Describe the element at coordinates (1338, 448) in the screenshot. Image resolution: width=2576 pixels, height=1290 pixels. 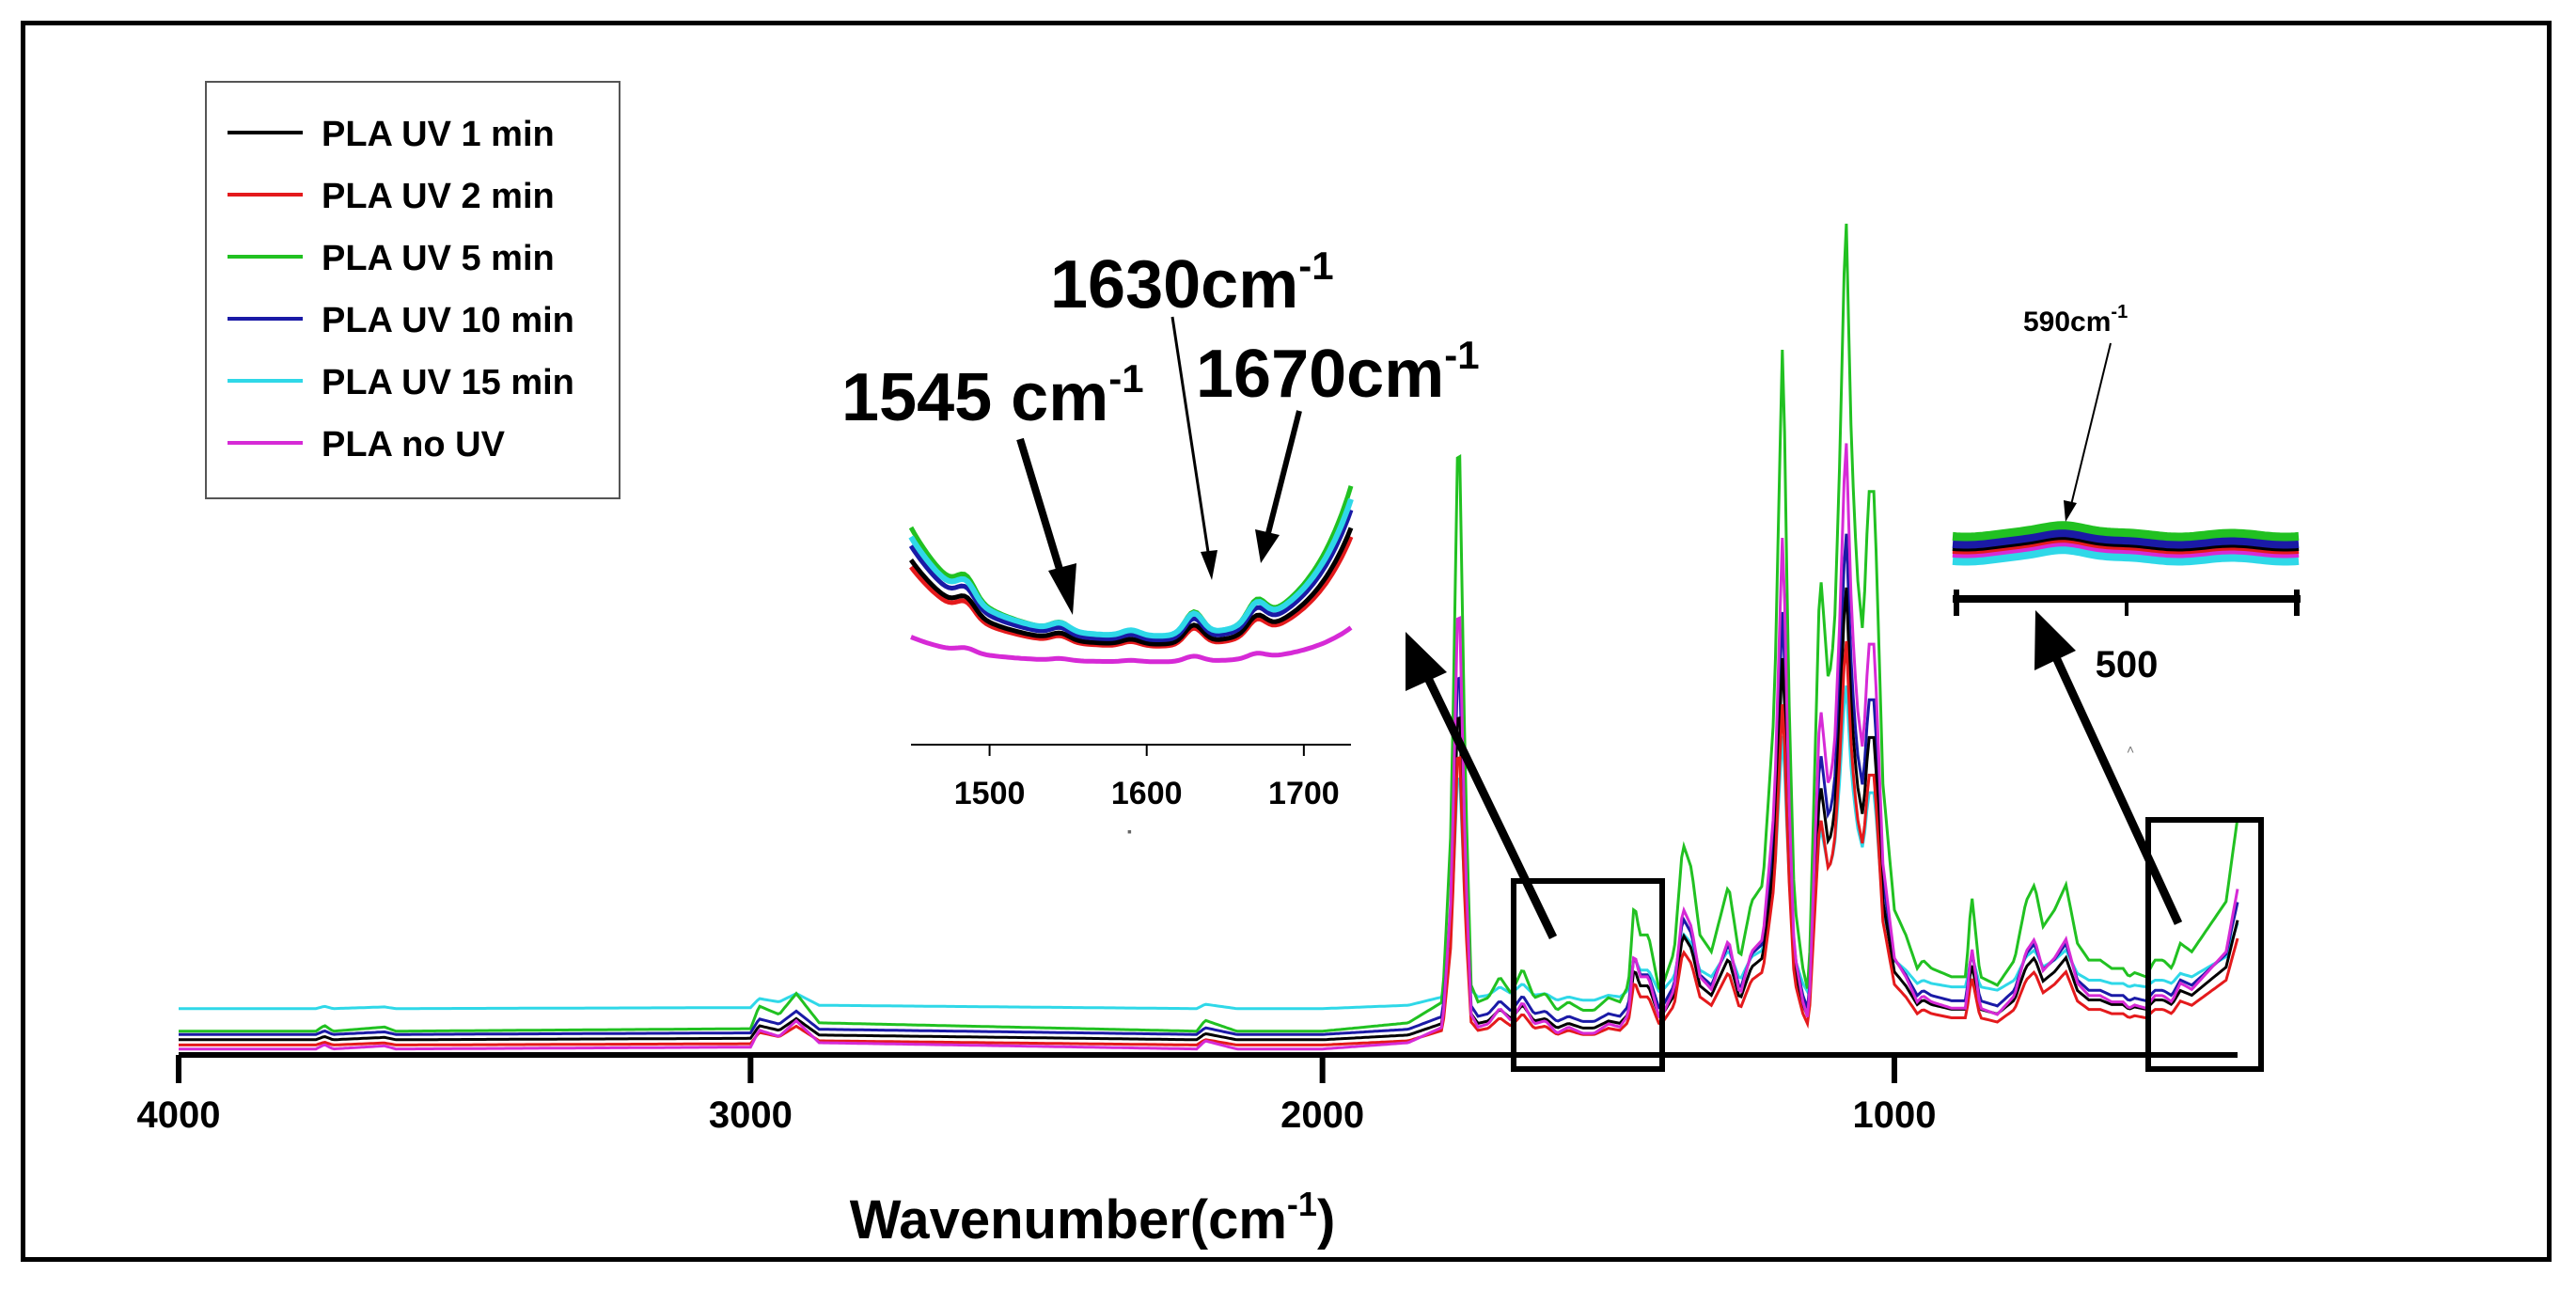
I see `annotation-1670: 1670cm-1` at that location.